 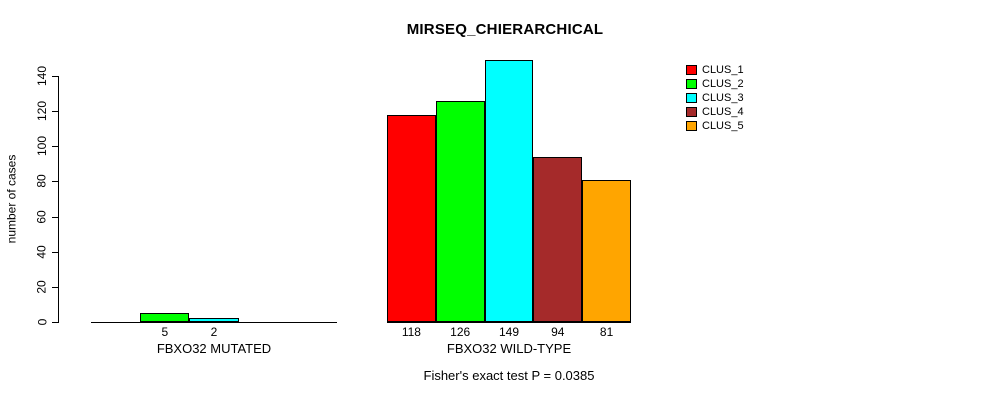 What do you see at coordinates (606, 332) in the screenshot?
I see `bar-value-label: 81` at bounding box center [606, 332].